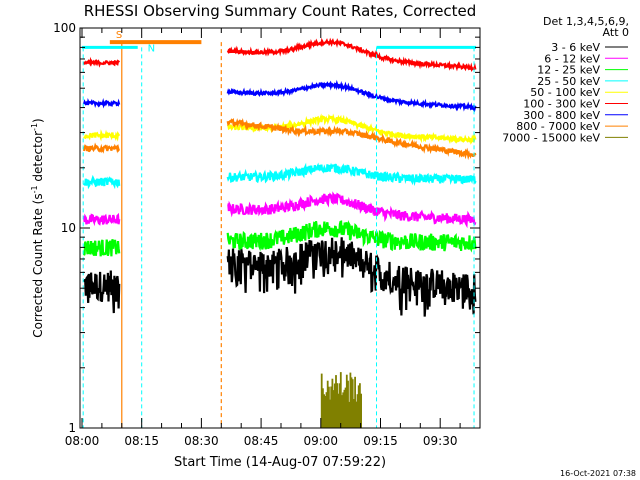  I want to click on x-tick-label: 08:45, so click(261, 441).